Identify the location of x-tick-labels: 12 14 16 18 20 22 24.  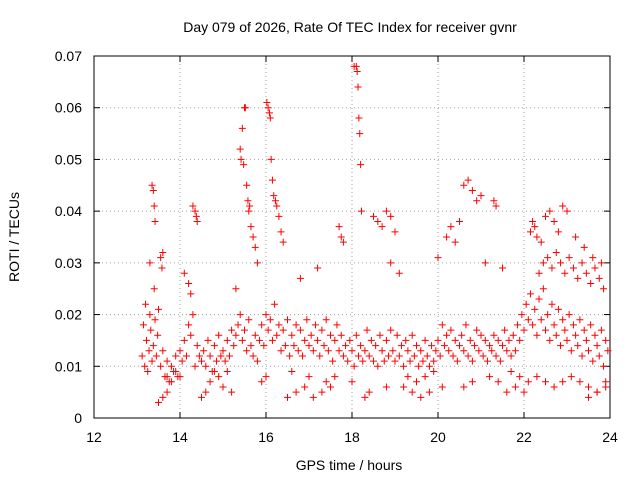
(352, 437).